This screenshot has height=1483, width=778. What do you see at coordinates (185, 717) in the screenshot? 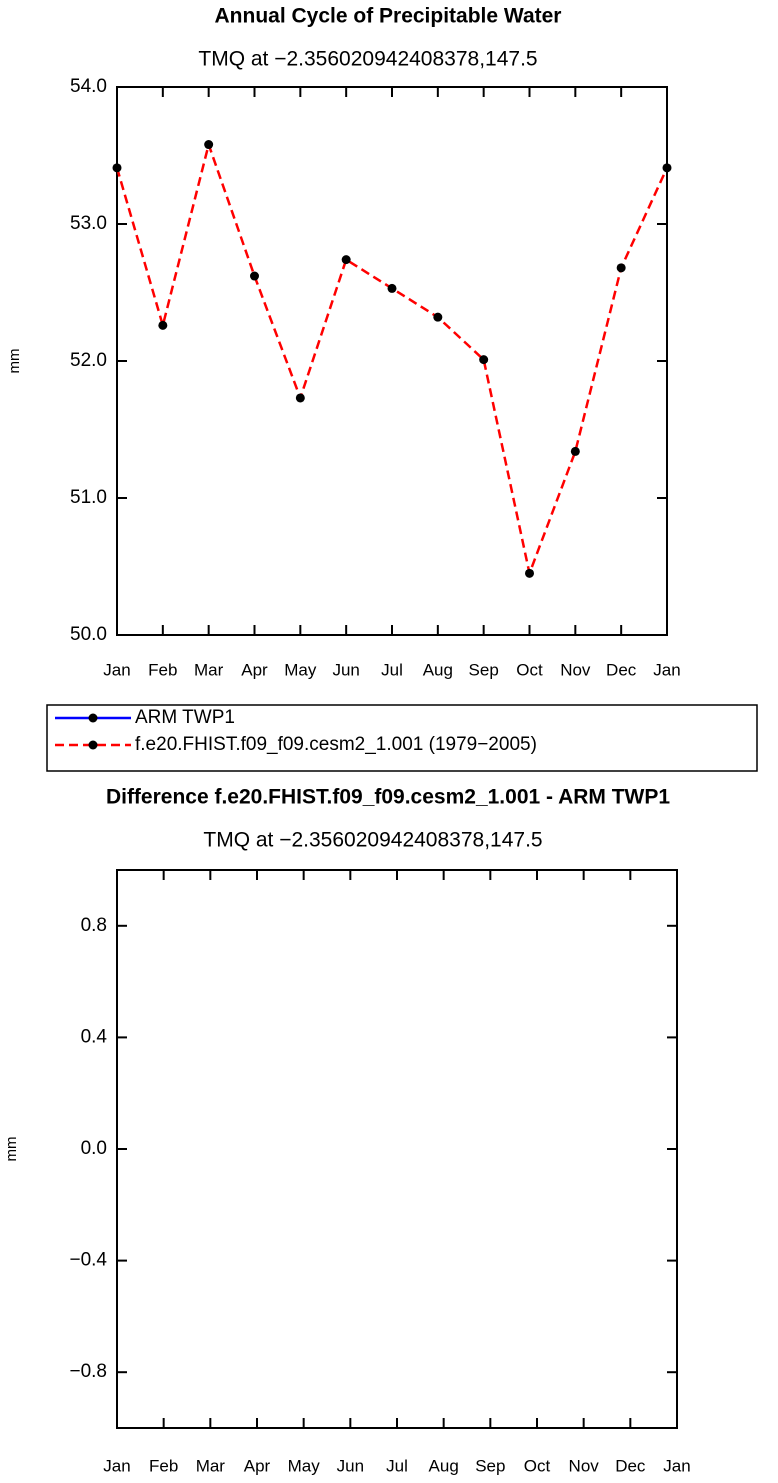
I see `legend-label: ARM TWP1` at bounding box center [185, 717].